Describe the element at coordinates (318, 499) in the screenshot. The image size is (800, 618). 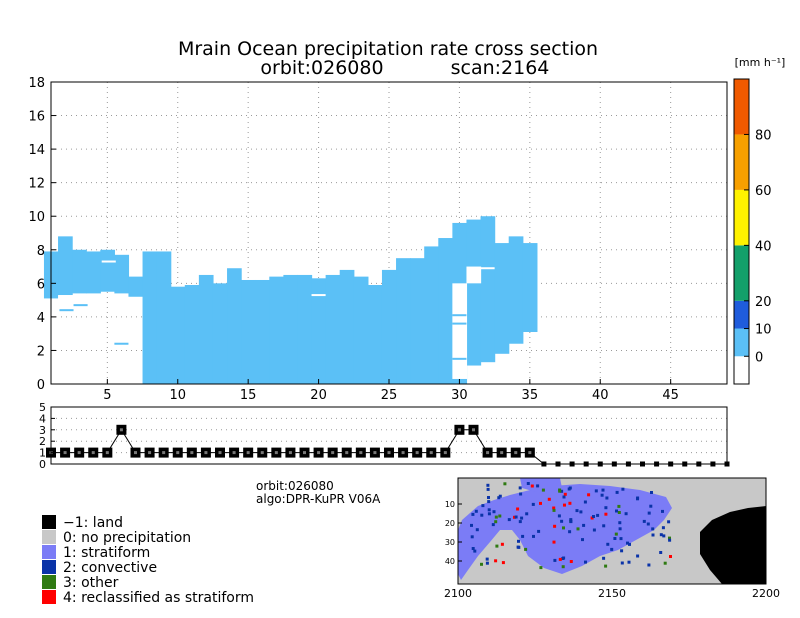
I see `info-algo: algo:DPR-KuPR V06A` at that location.